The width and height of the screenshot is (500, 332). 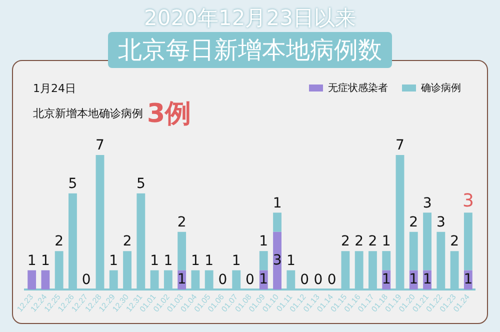 What do you see at coordinates (250, 50) in the screenshot?
I see `chart-subtitle: 北京每日新增本地病例数` at bounding box center [250, 50].